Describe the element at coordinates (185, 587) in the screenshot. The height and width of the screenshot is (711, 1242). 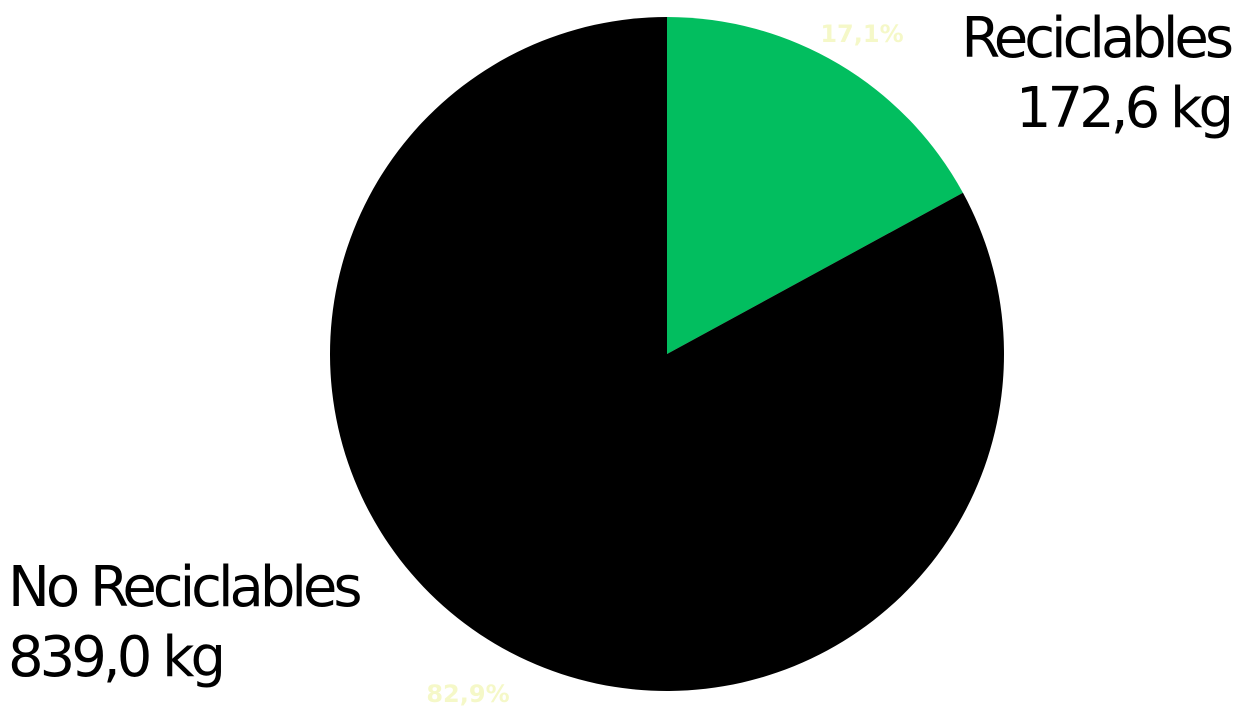
I see `no-reciclables-name-label: No Reciclables` at that location.